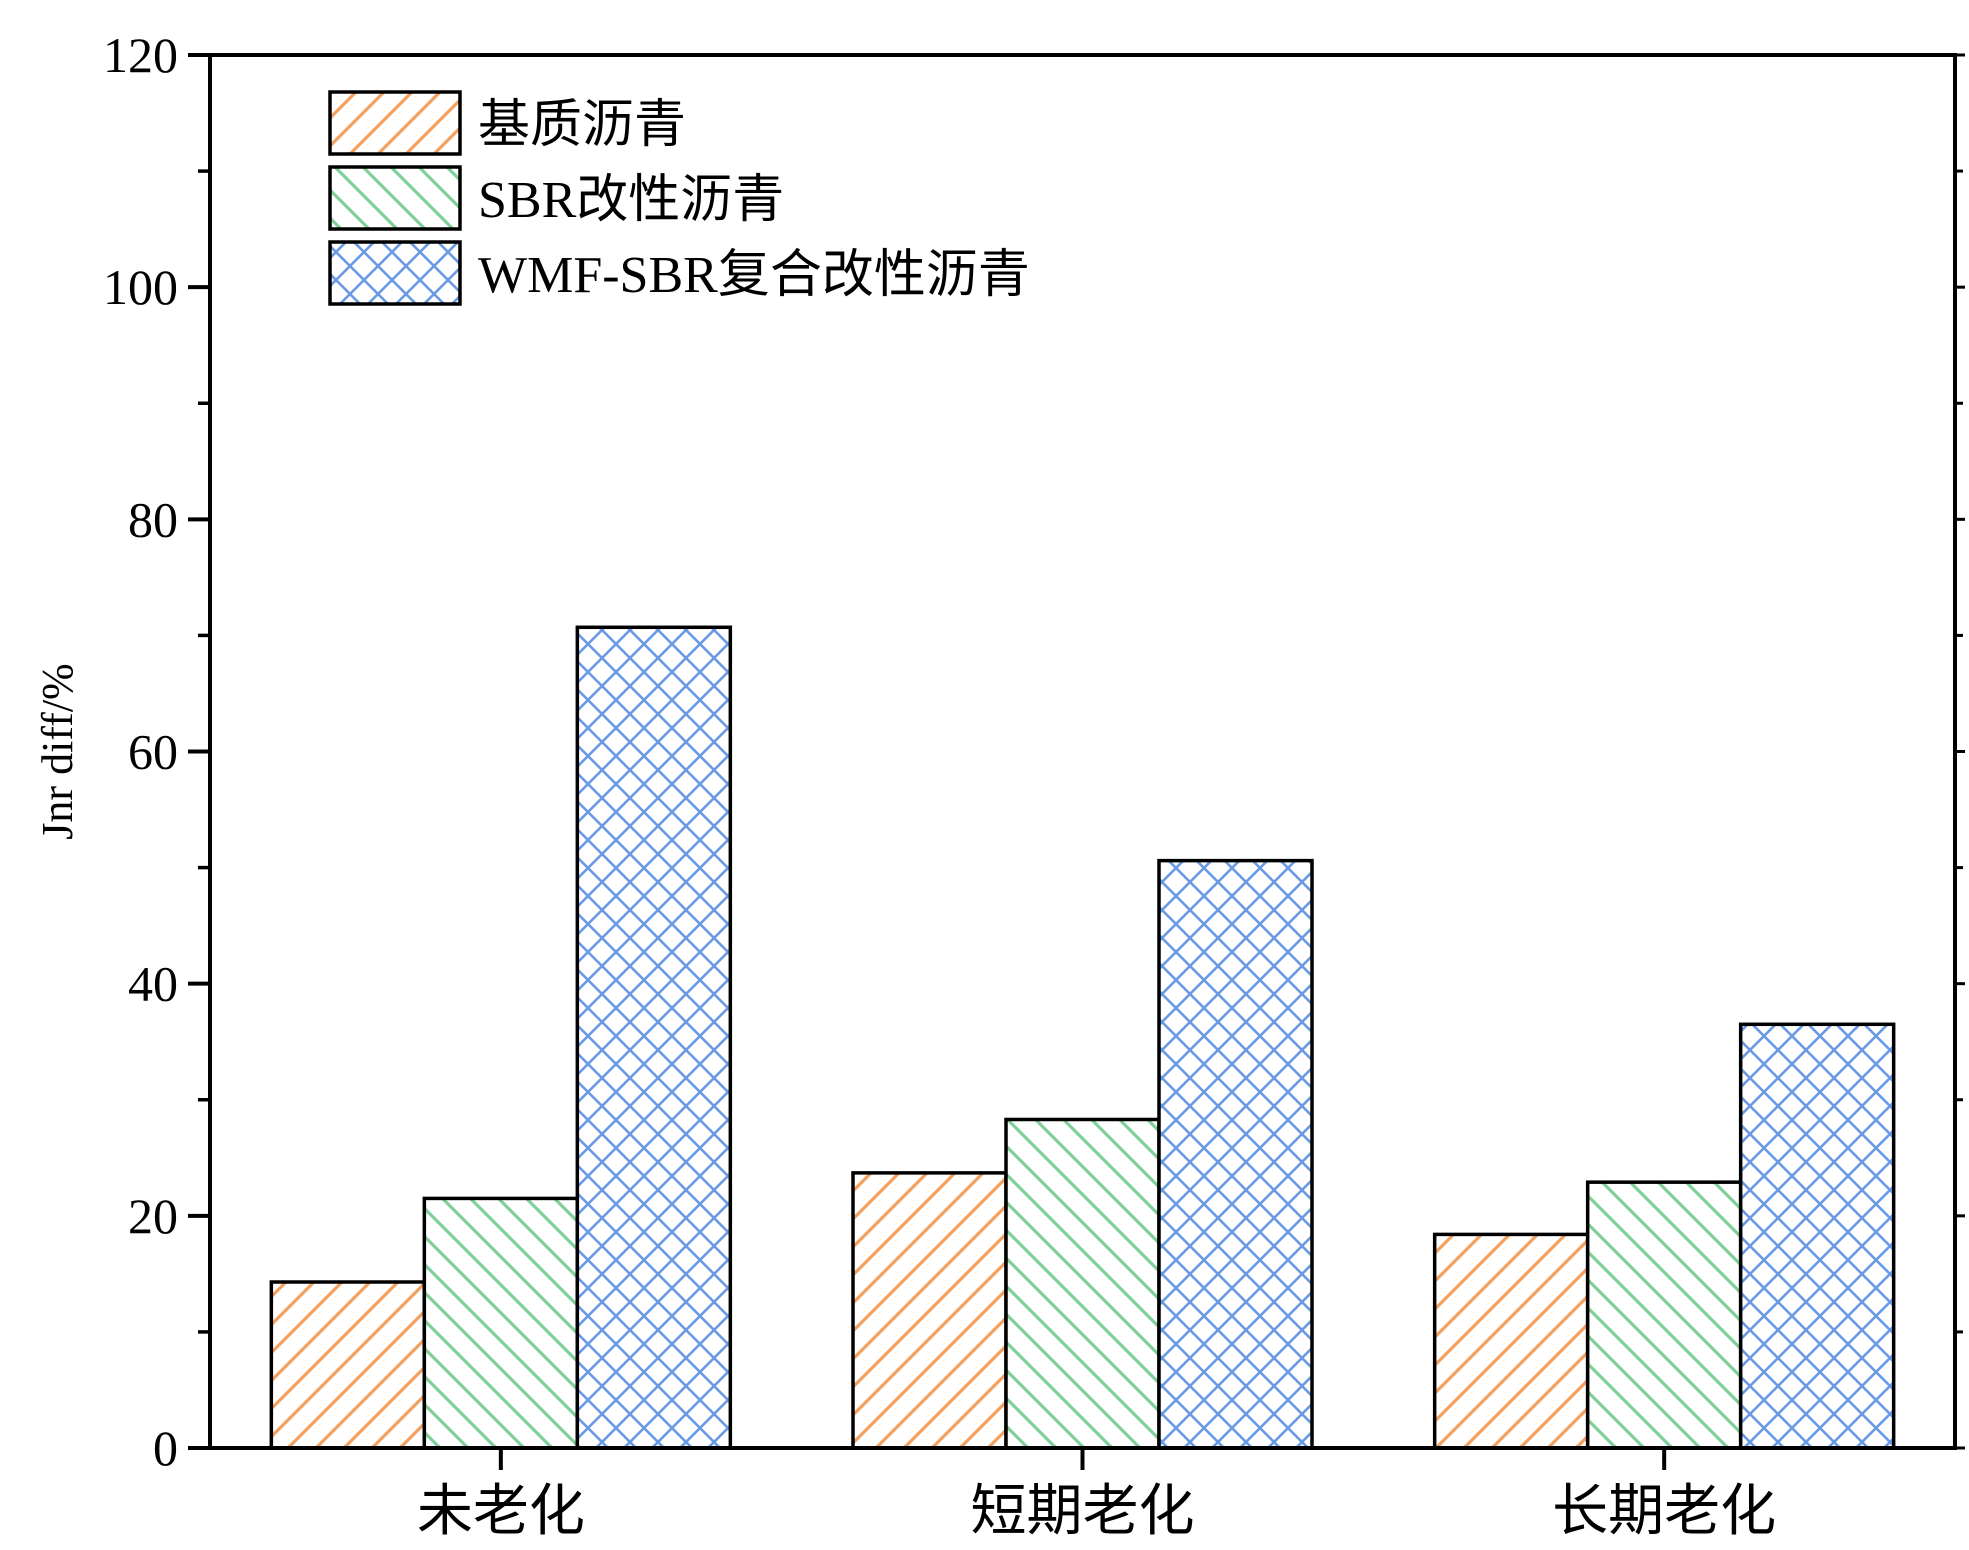  Describe the element at coordinates (501, 1512) in the screenshot. I see `x-category-label: 未老化` at that location.